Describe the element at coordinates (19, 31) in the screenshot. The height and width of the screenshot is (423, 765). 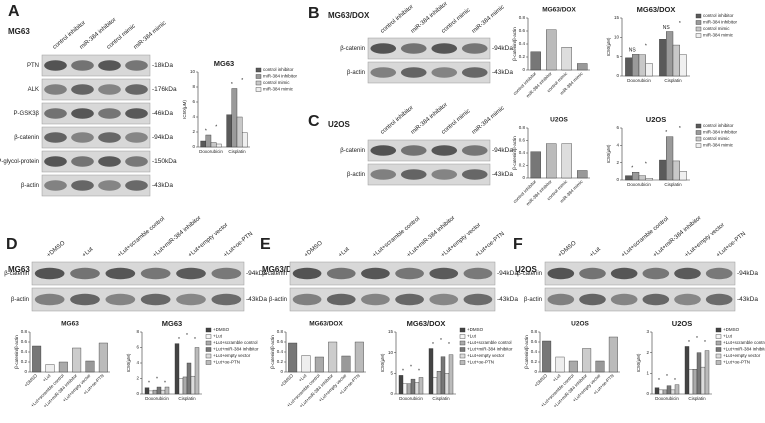
I see `blot-title: MG63` at that location.